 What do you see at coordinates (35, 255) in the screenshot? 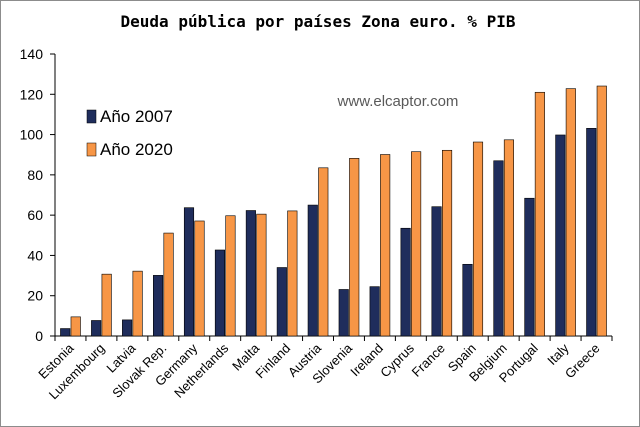
I see `y-tick-label: 40` at bounding box center [35, 255].